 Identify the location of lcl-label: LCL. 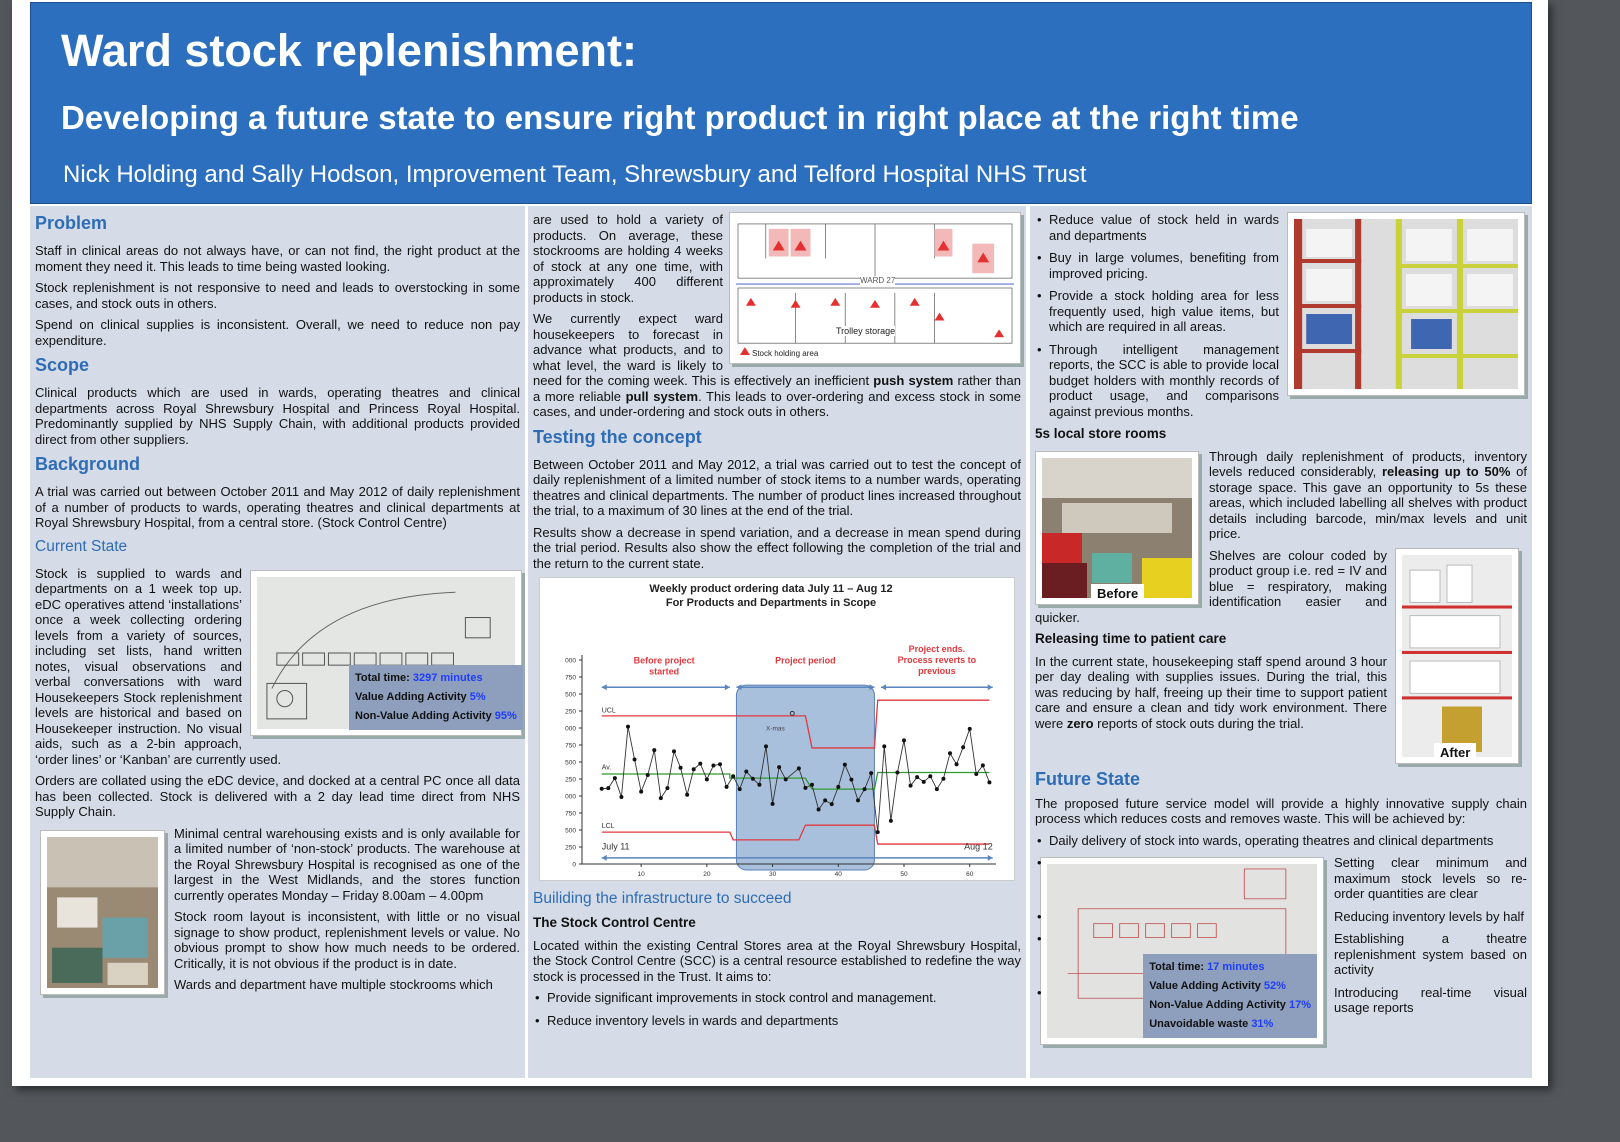
(608, 826).